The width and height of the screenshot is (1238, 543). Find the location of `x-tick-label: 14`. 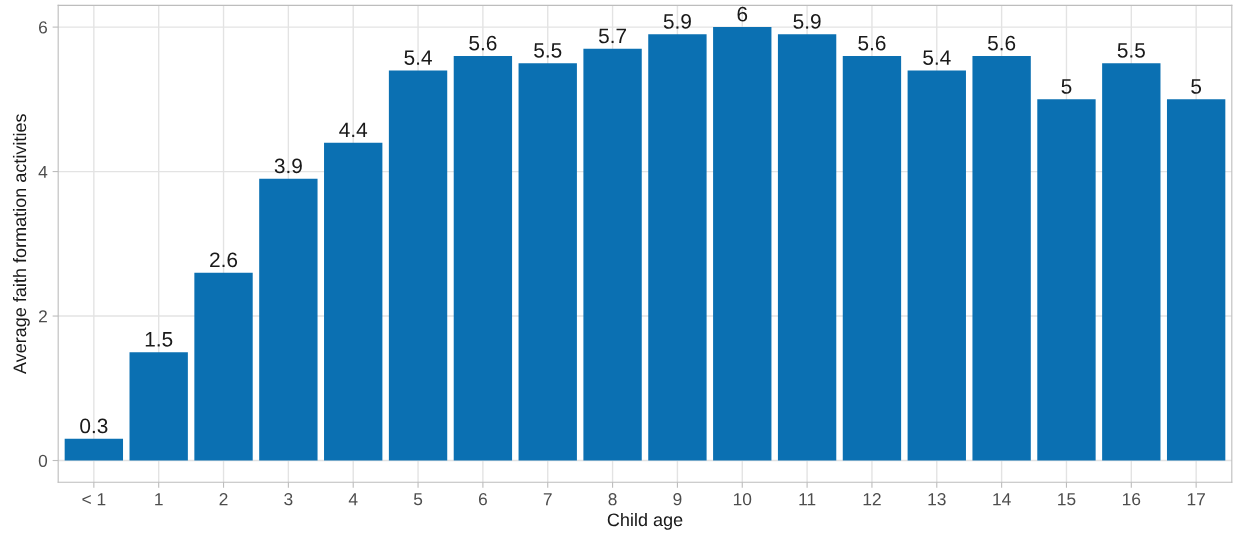

x-tick-label: 14 is located at coordinates (1002, 499).